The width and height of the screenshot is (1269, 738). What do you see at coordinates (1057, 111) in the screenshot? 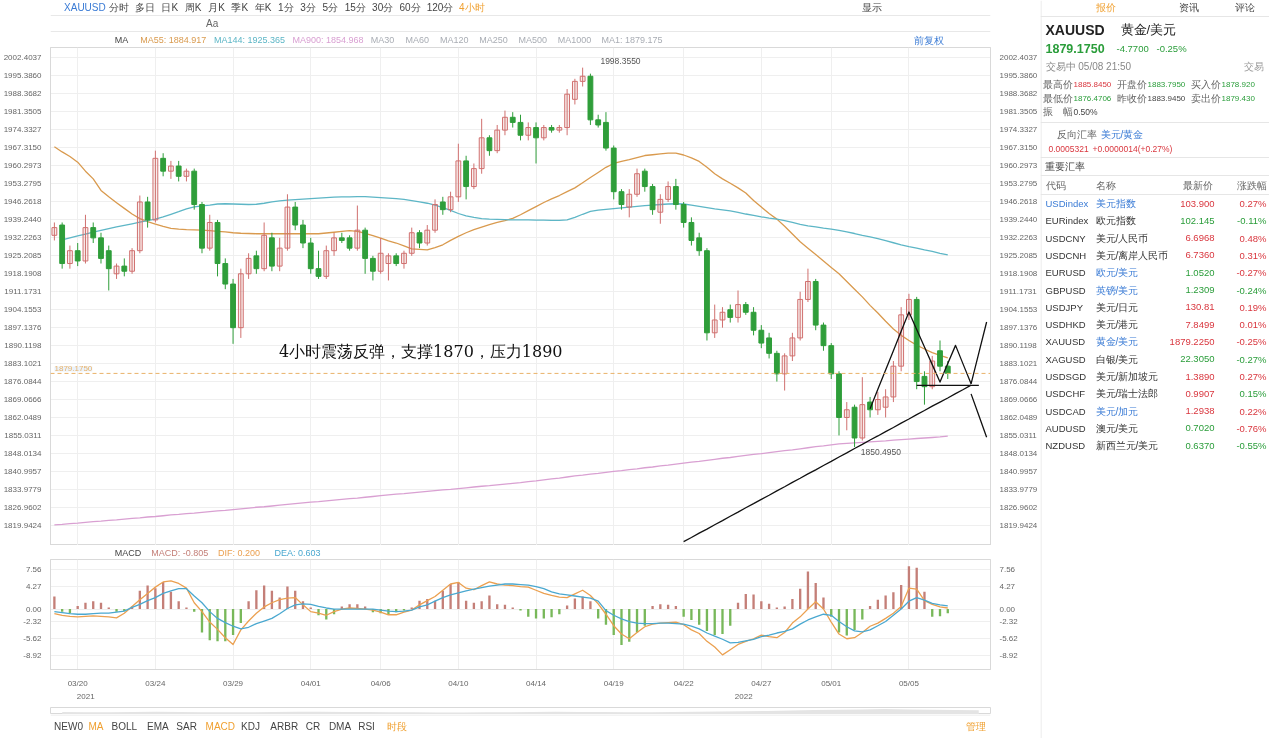
I see `text: 振 幅` at bounding box center [1057, 111].